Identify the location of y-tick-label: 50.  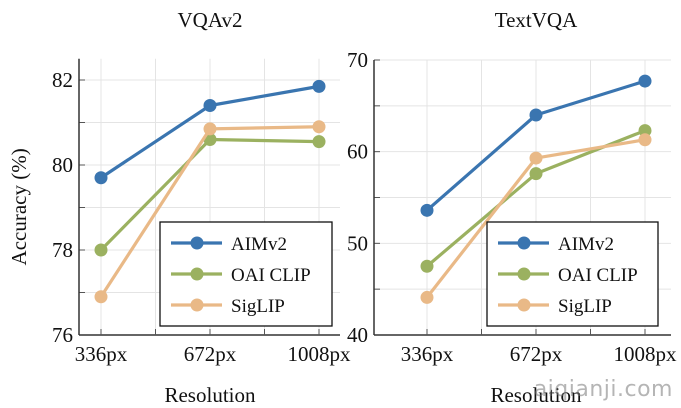
(357, 243).